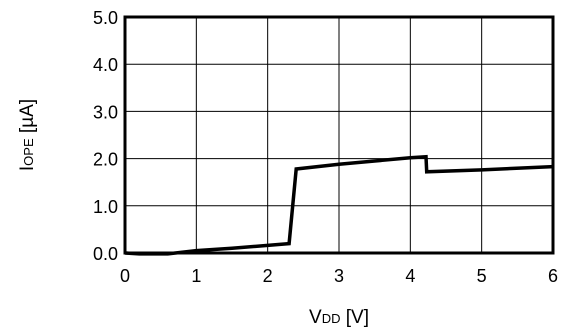  I want to click on x-tick-label: 3, so click(339, 276).